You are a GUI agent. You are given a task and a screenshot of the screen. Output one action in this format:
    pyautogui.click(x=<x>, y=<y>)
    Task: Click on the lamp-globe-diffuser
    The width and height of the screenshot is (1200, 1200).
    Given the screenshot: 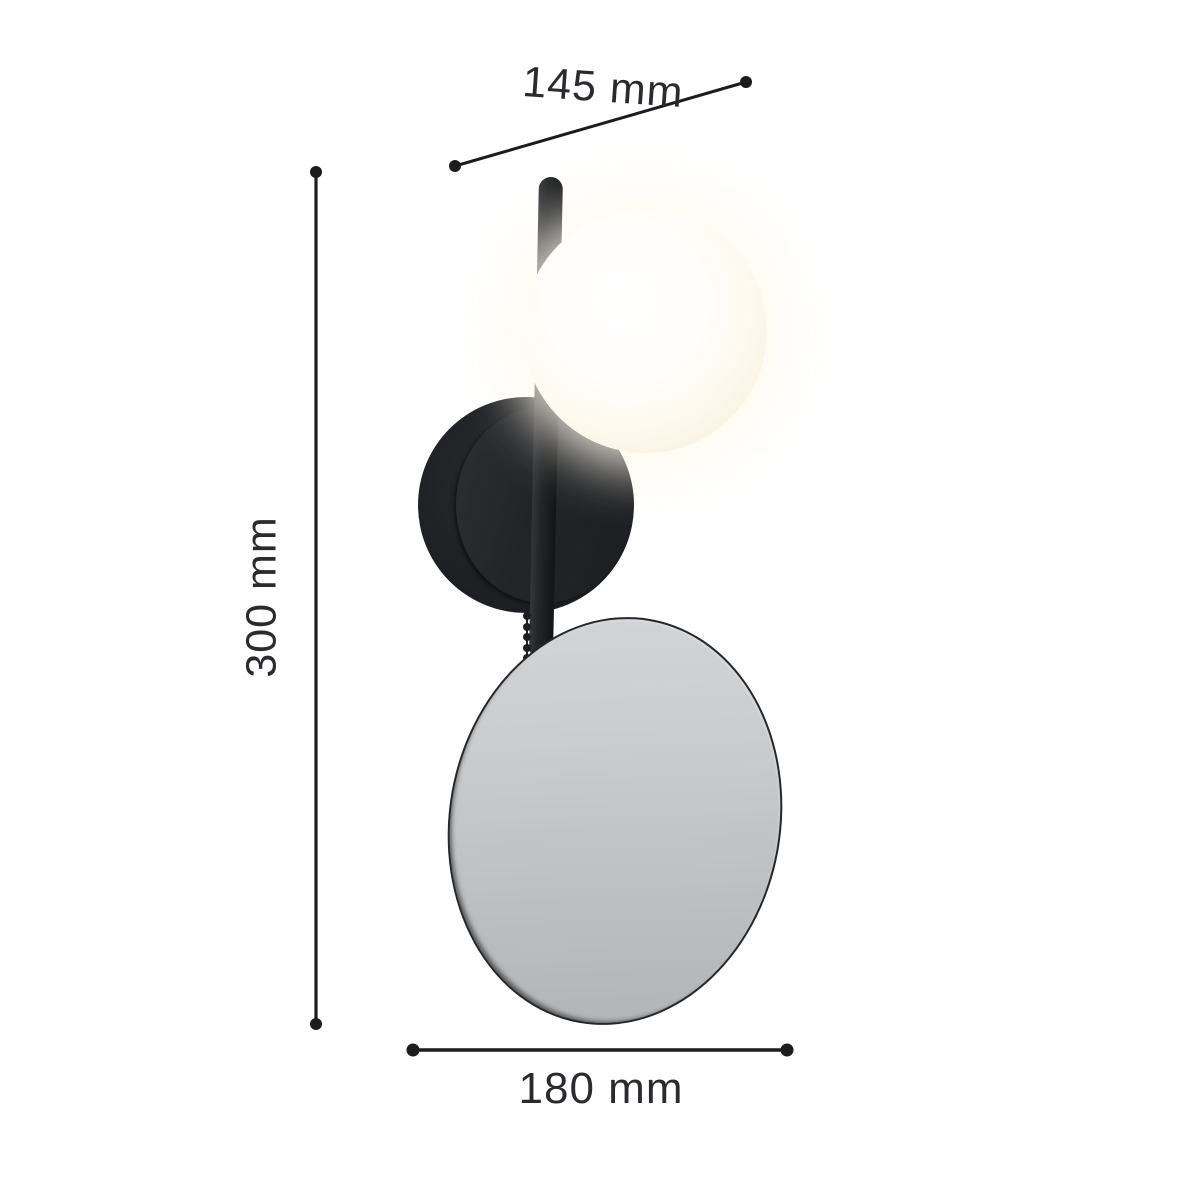 What is the action you would take?
    pyautogui.click(x=645, y=331)
    